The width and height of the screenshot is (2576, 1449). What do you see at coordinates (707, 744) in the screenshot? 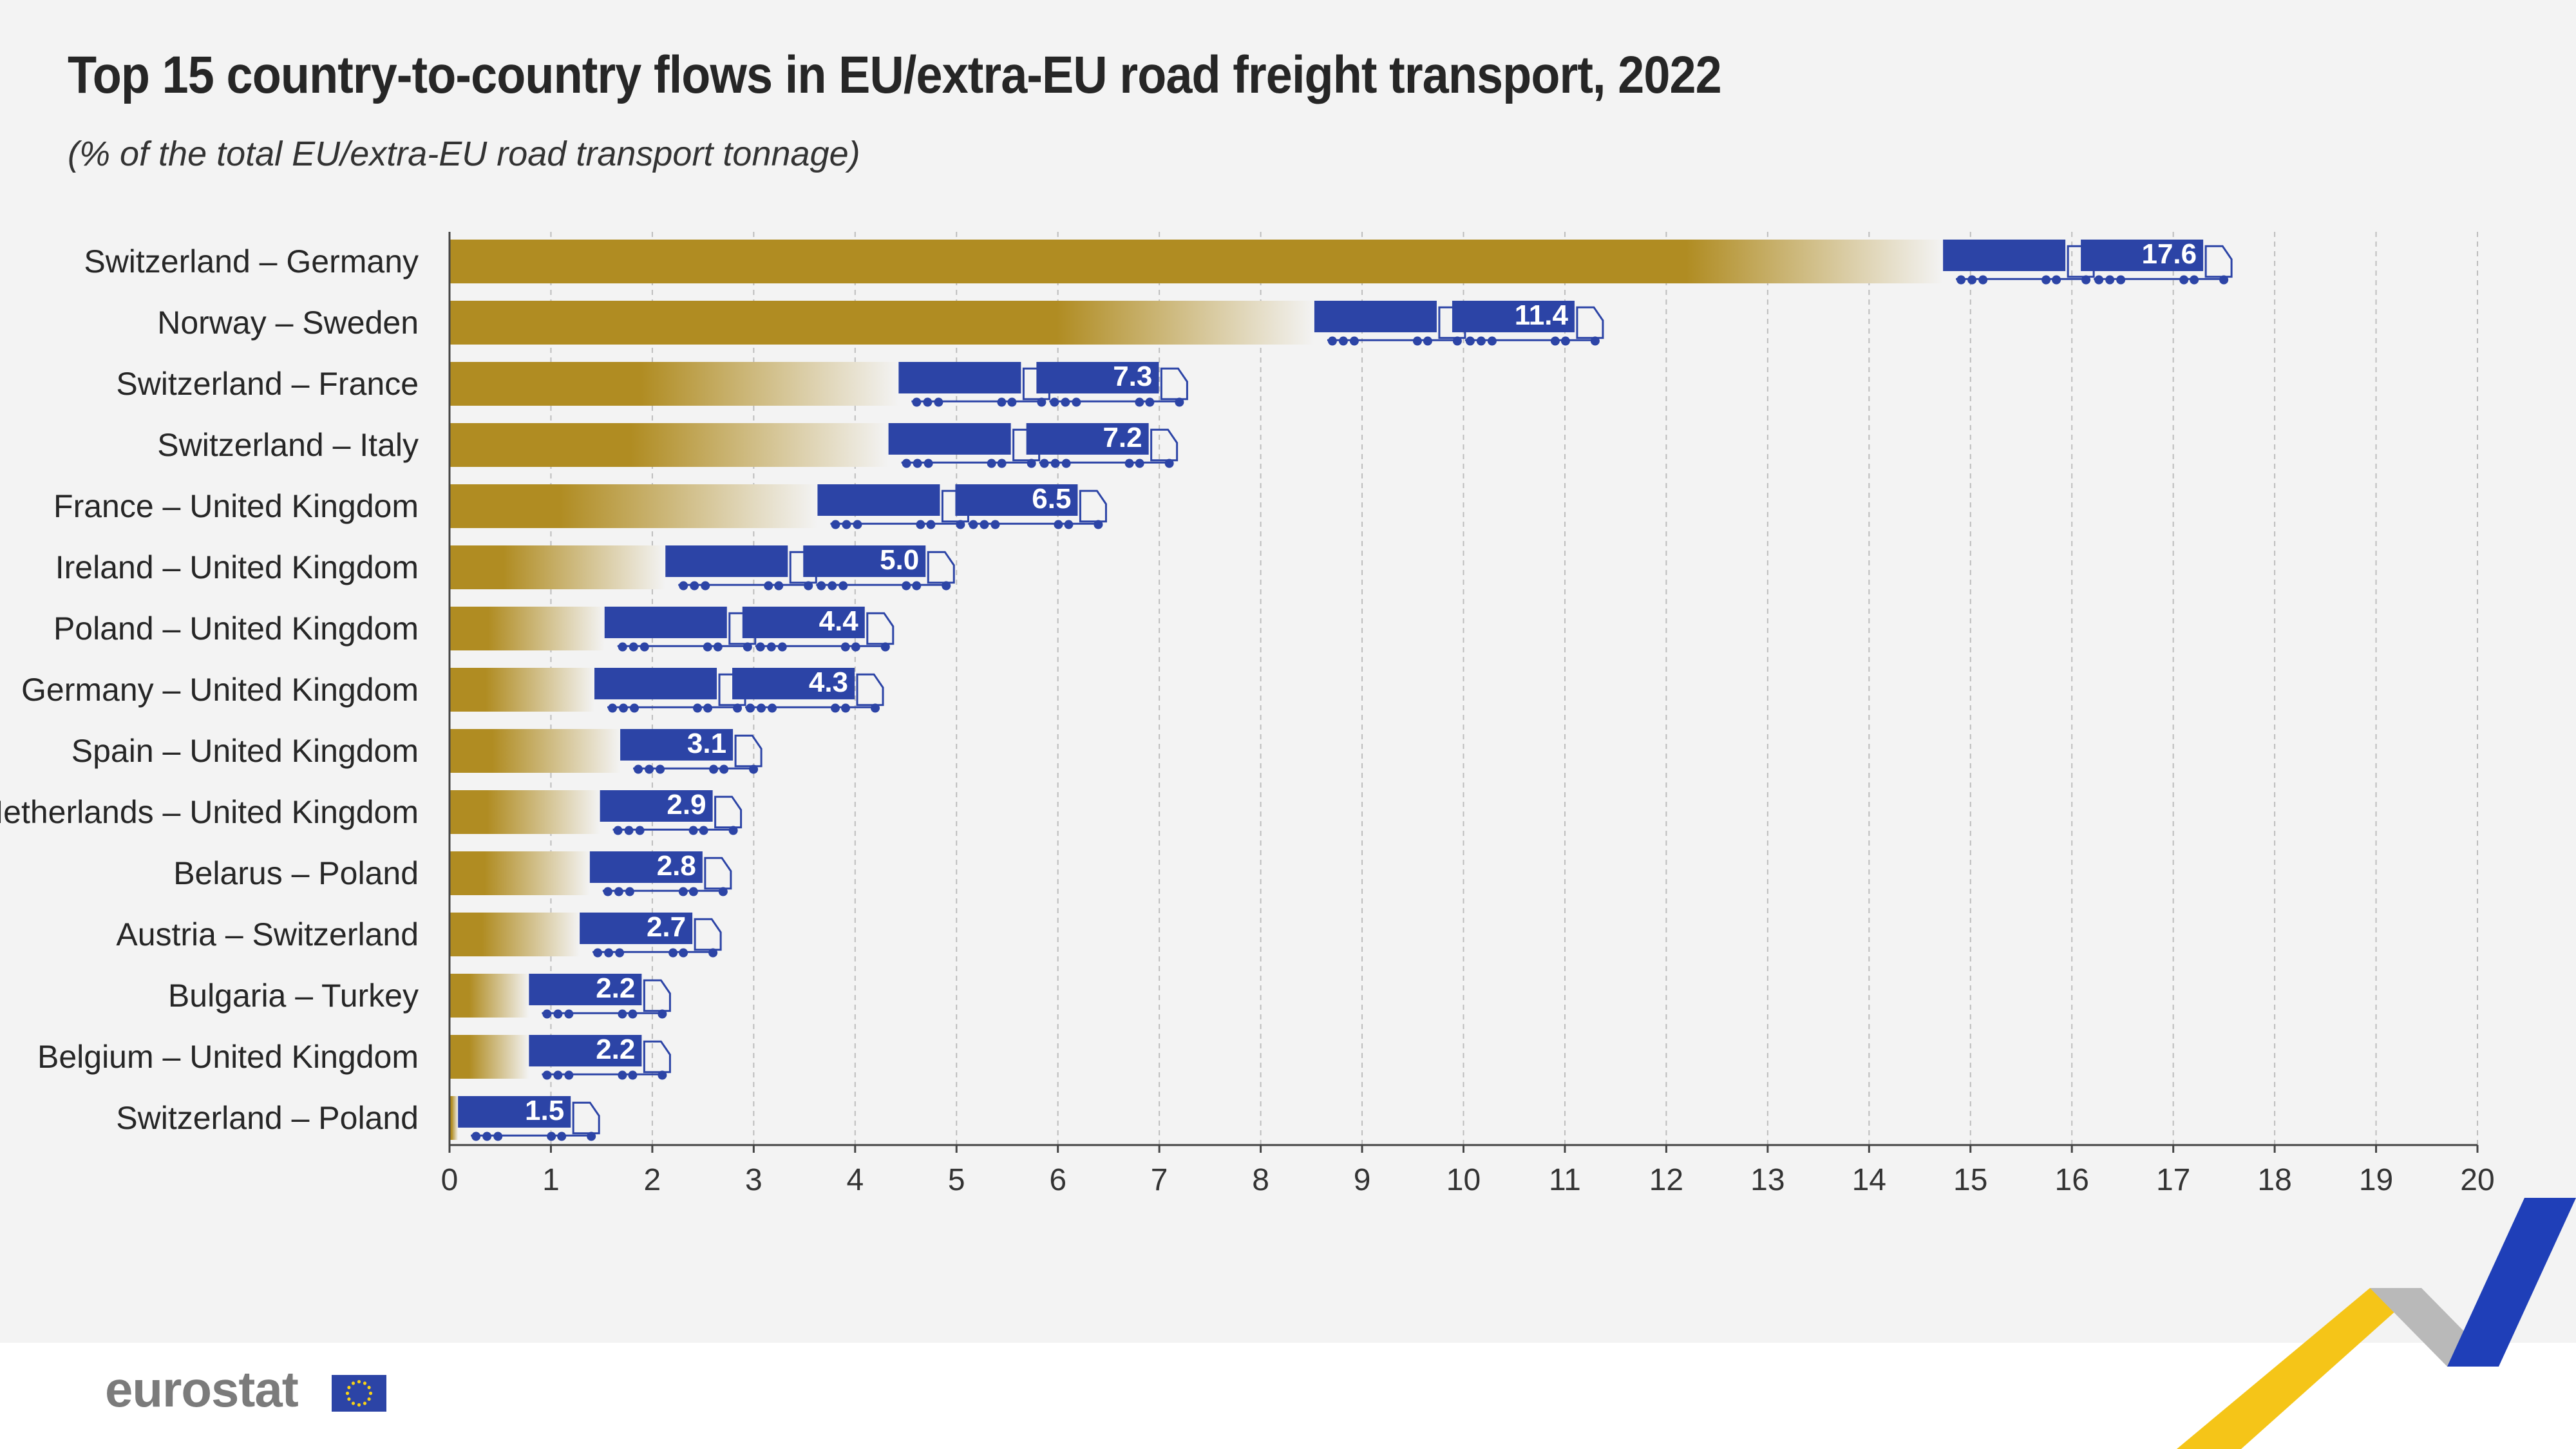
I see `data-label: 3.1` at bounding box center [707, 744].